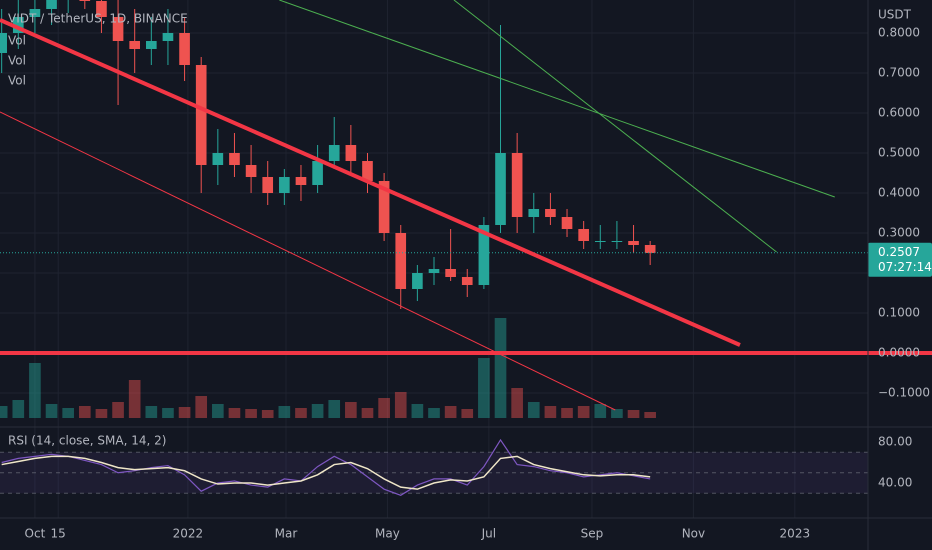 Image resolution: width=932 pixels, height=550 pixels. What do you see at coordinates (899, 313) in the screenshot?
I see `y-tick-label: 0.1000` at bounding box center [899, 313].